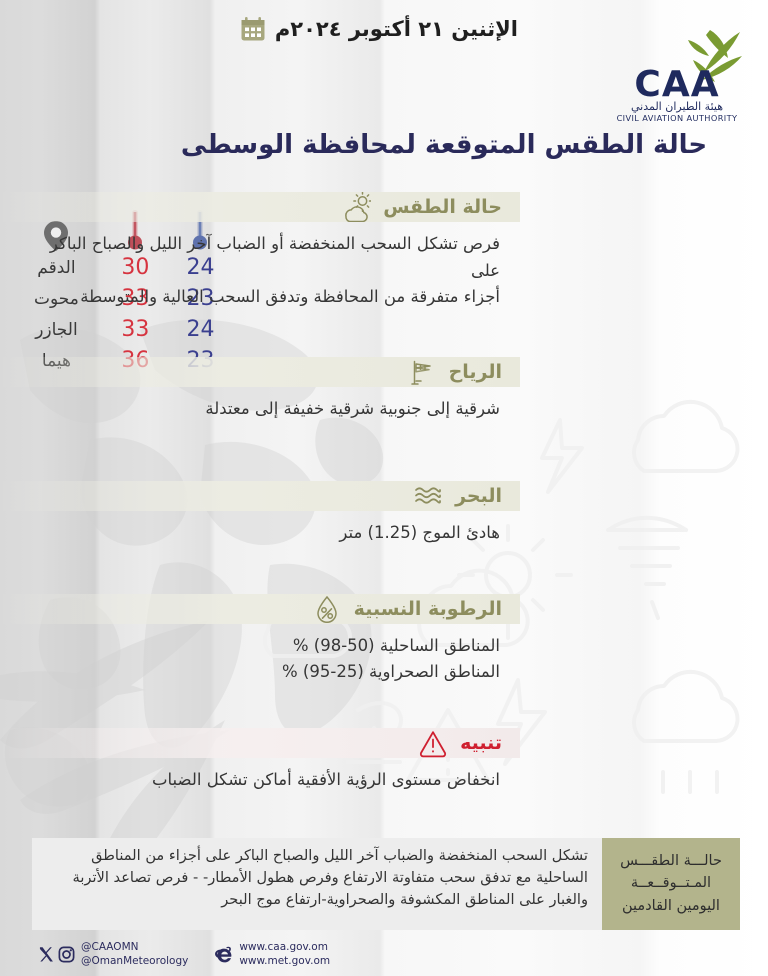 This screenshot has height=976, width=768. Describe the element at coordinates (478, 495) in the screenshot. I see `section-sea-title: البحر` at that location.